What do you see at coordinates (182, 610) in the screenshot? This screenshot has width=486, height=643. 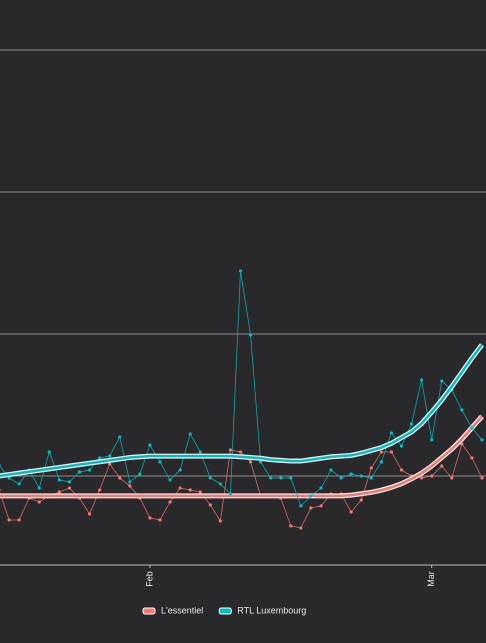 I see `legend-label: L'essentiel` at bounding box center [182, 610].